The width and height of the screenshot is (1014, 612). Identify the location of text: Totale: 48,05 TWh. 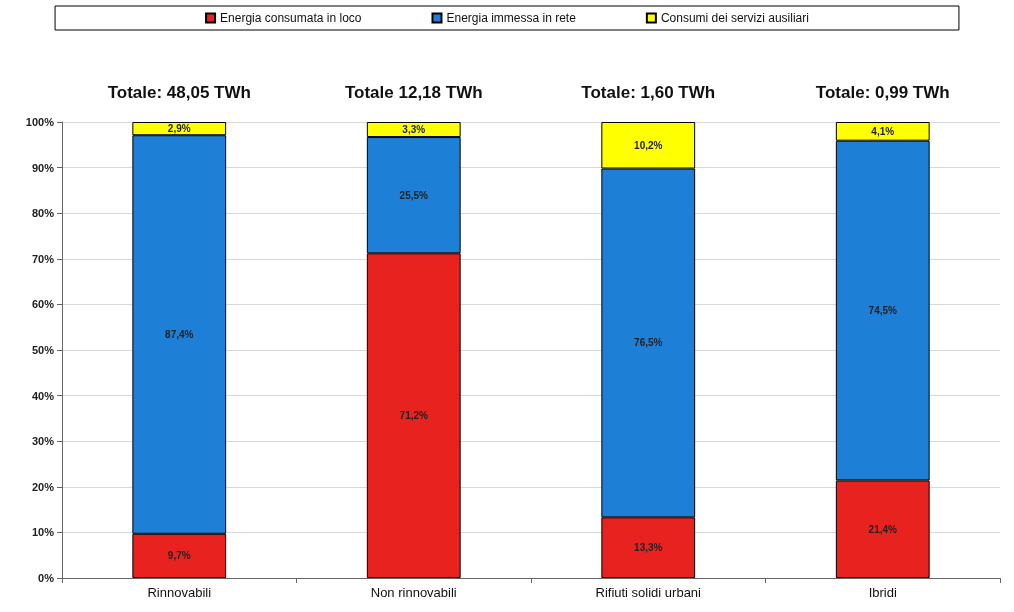
(179, 92).